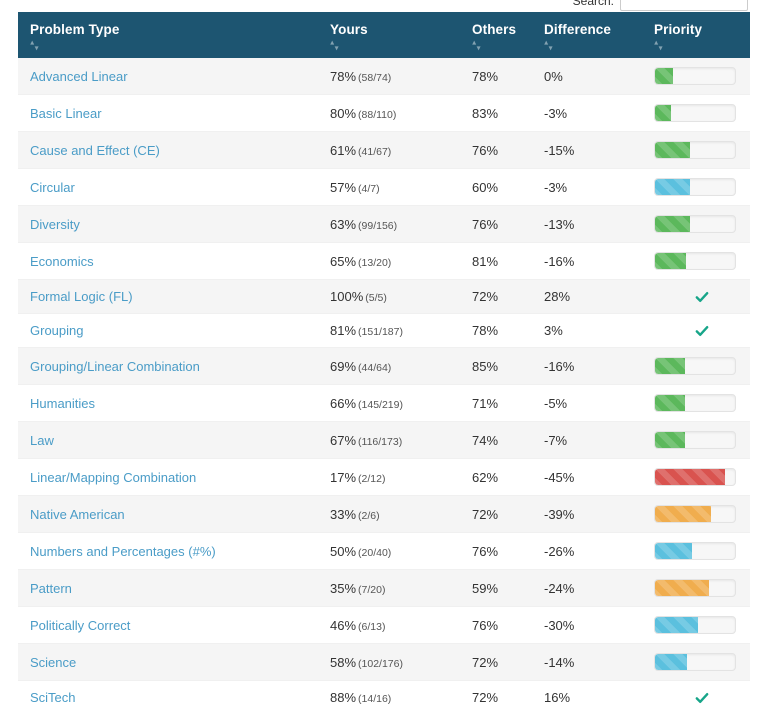 The width and height of the screenshot is (768, 707). Describe the element at coordinates (343, 113) in the screenshot. I see `yours-percent: 80%` at that location.